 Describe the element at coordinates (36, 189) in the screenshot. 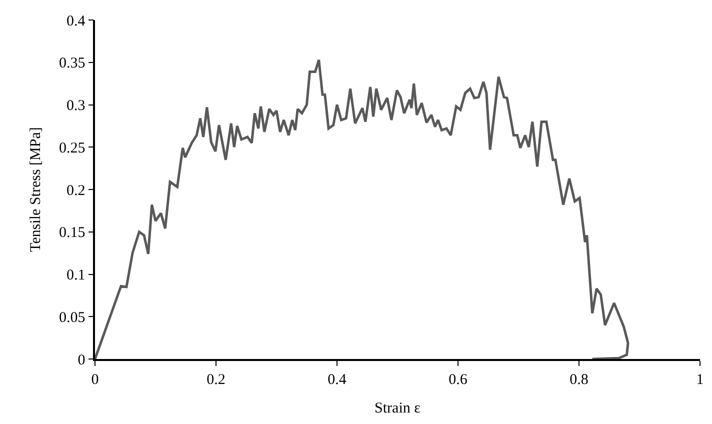

I see `y-axis-title: Tensile Stress [MPa]` at that location.